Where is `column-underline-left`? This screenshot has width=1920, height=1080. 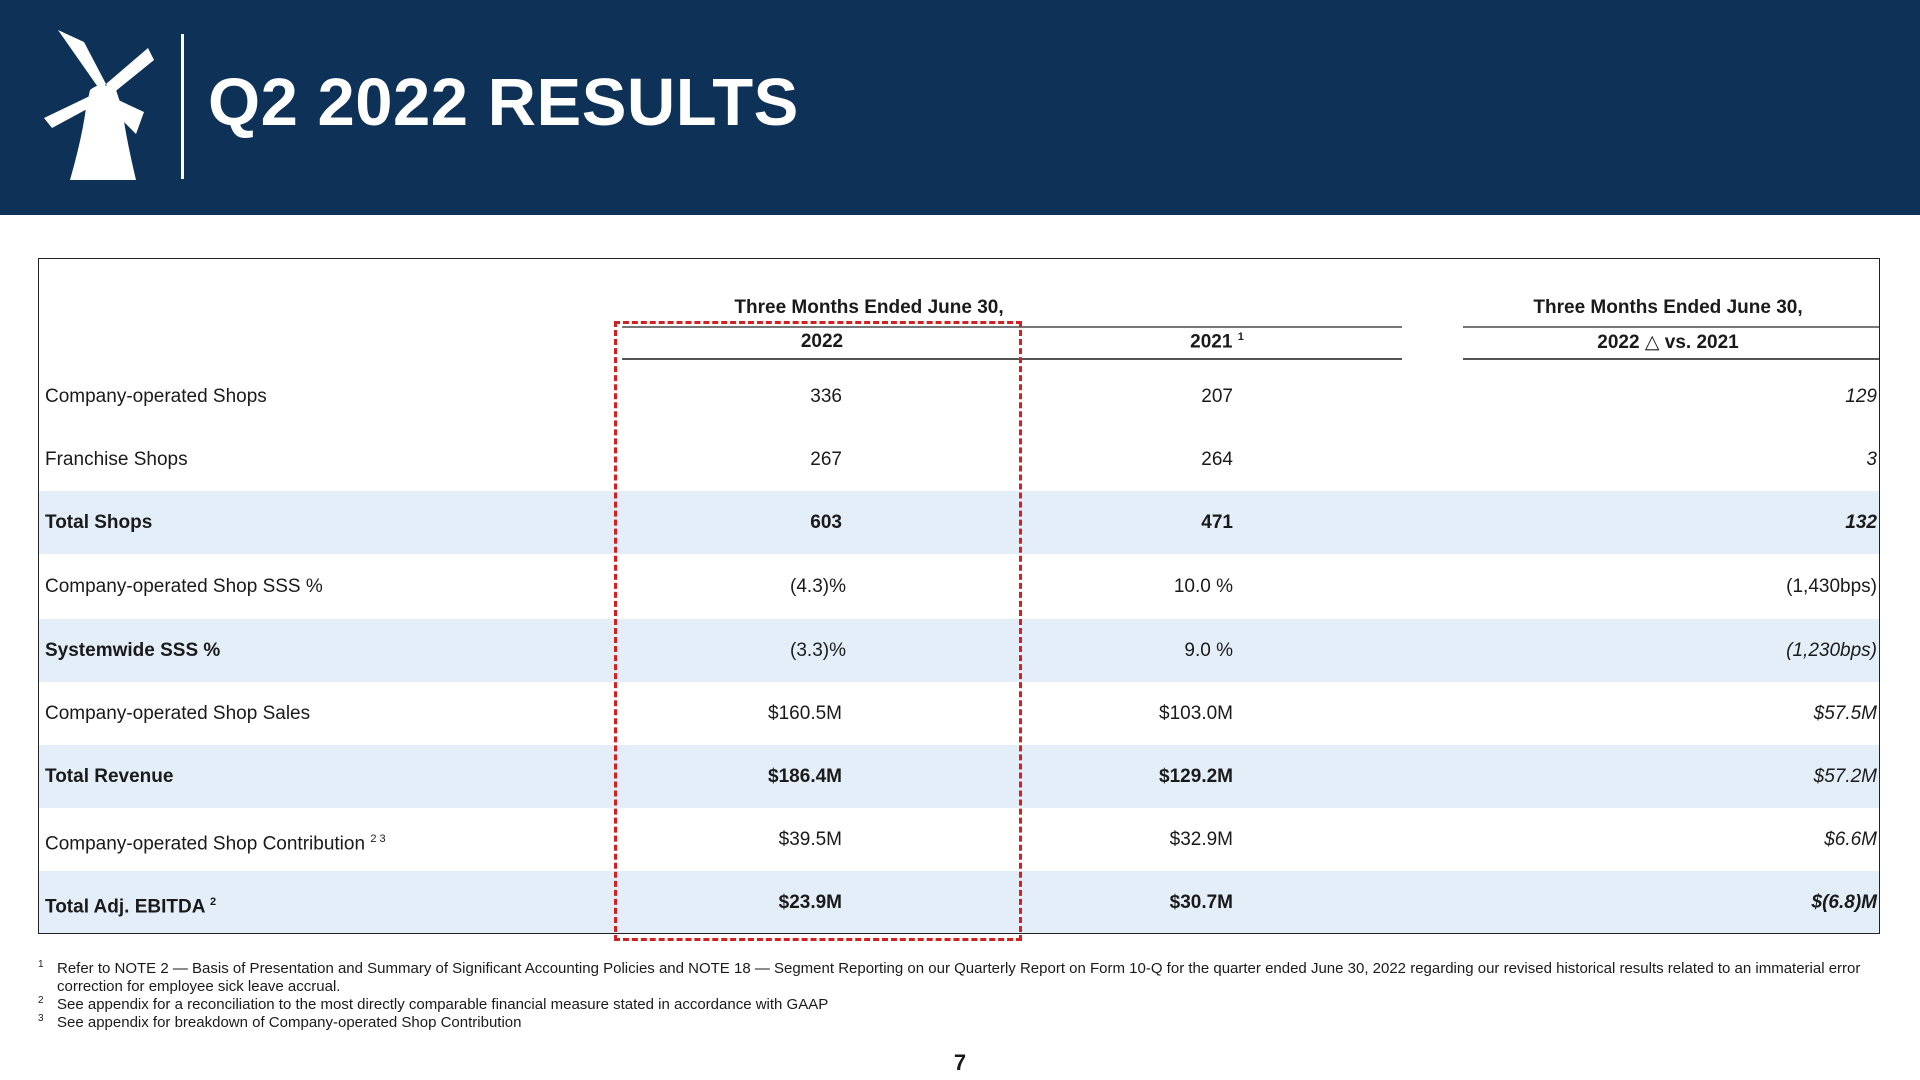
column-underline-left is located at coordinates (1012, 359).